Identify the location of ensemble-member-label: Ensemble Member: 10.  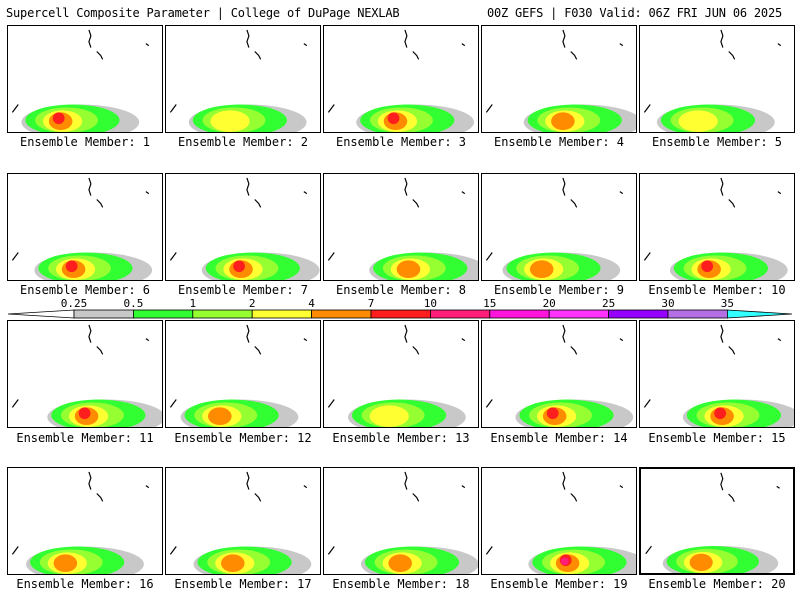
(717, 290).